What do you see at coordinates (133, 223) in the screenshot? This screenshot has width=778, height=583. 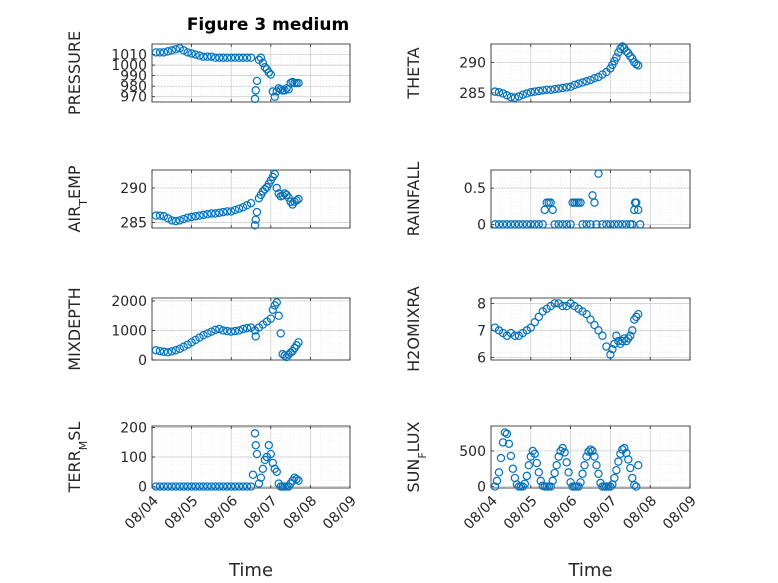 I see `y-tick-label: 285` at bounding box center [133, 223].